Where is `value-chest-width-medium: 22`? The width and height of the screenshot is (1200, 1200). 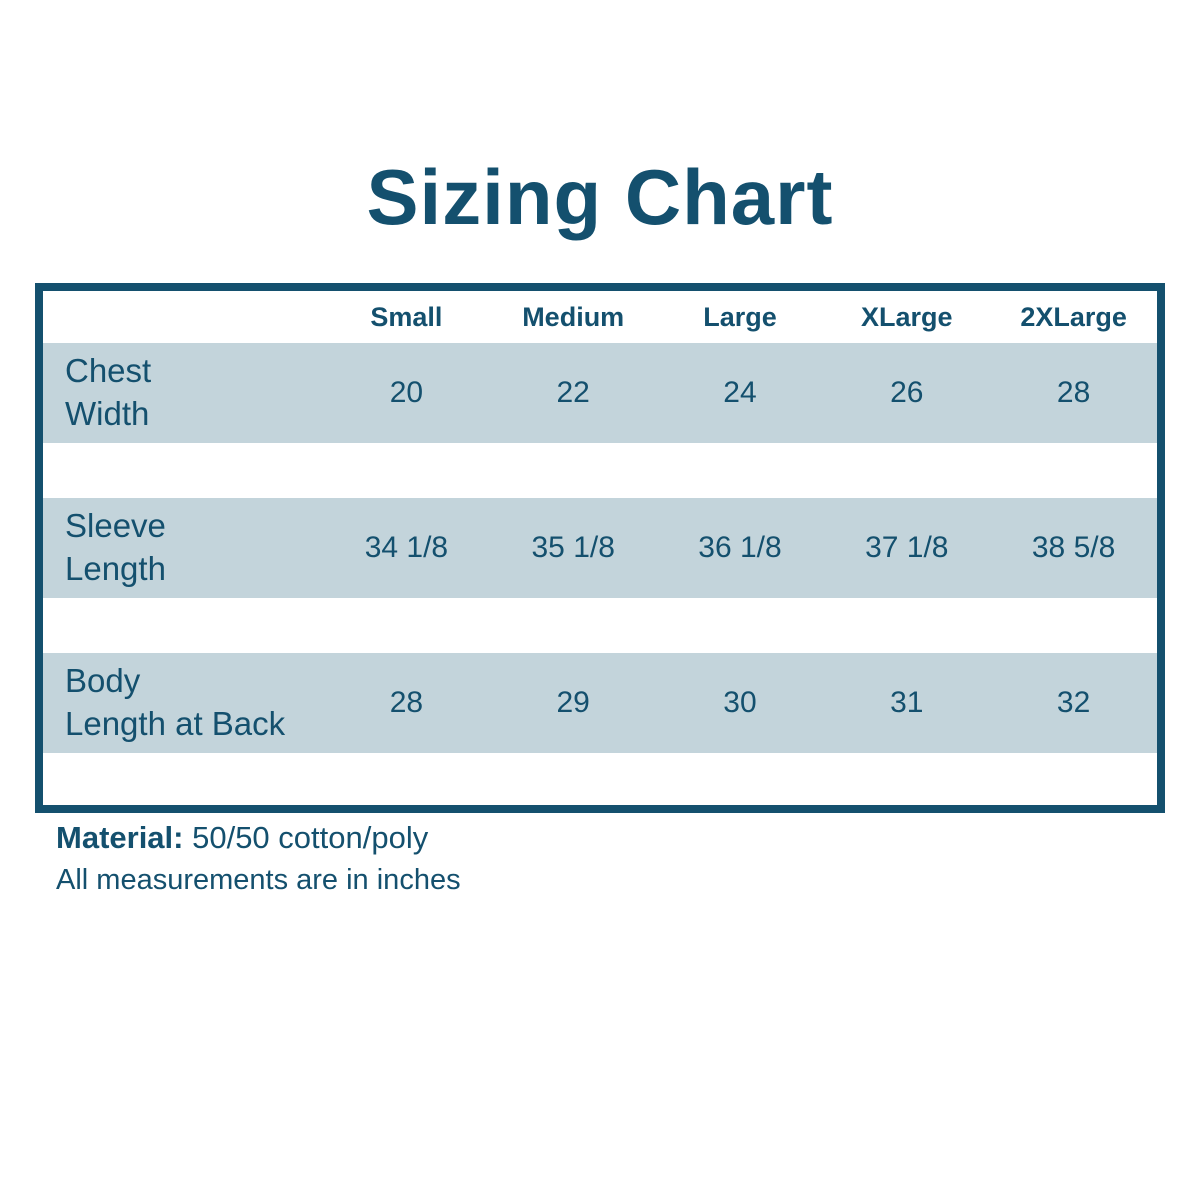
value-chest-width-medium: 22 is located at coordinates (573, 392).